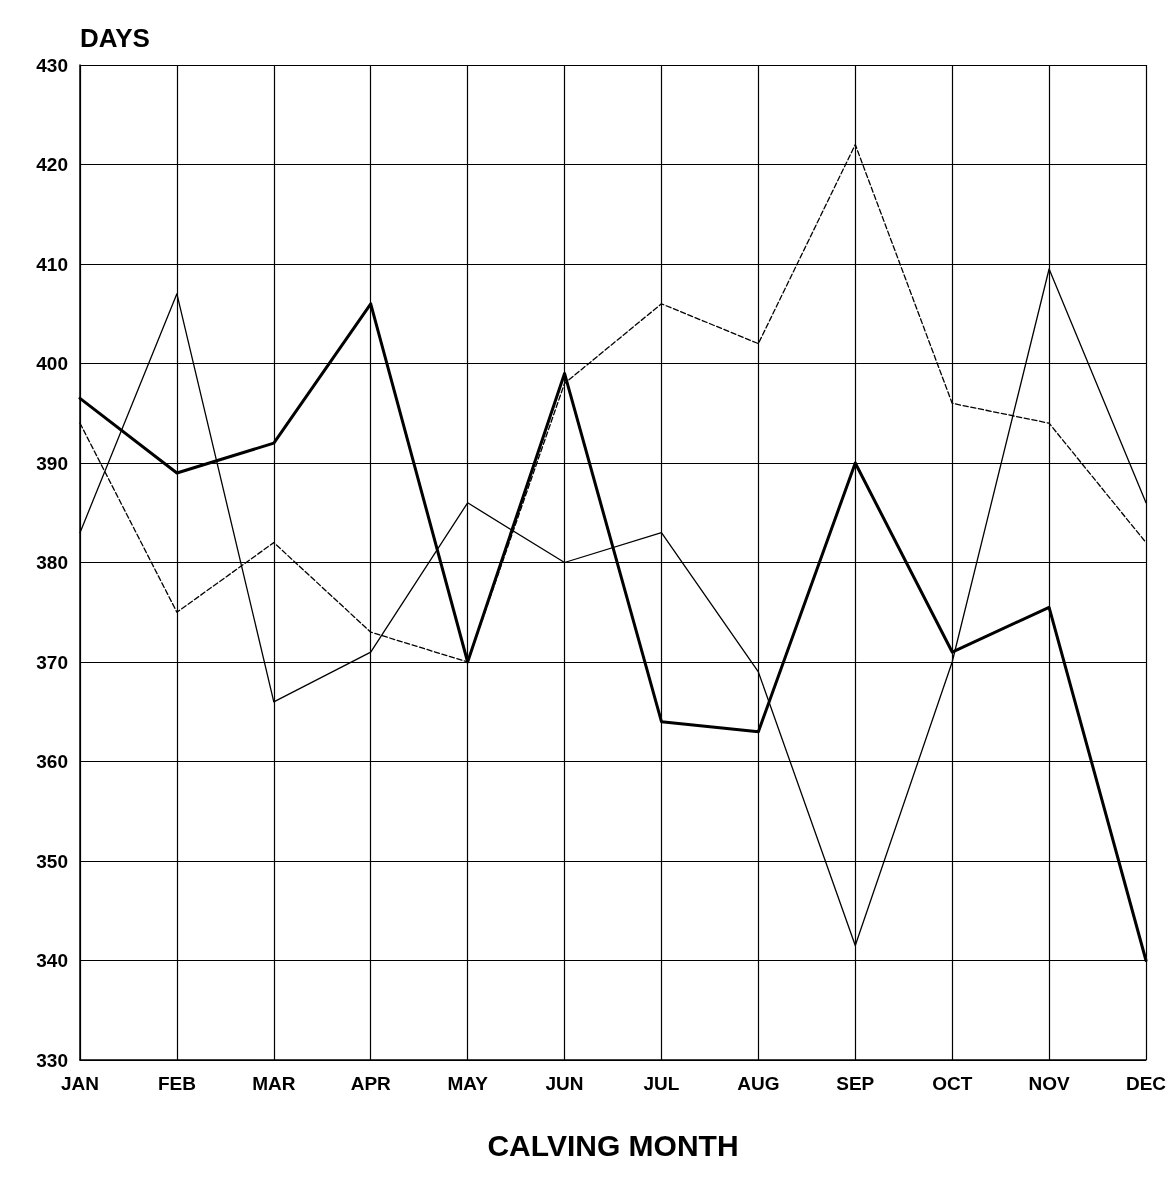 Image resolution: width=1176 pixels, height=1185 pixels. What do you see at coordinates (52, 65) in the screenshot?
I see `y-tick-label: 430` at bounding box center [52, 65].